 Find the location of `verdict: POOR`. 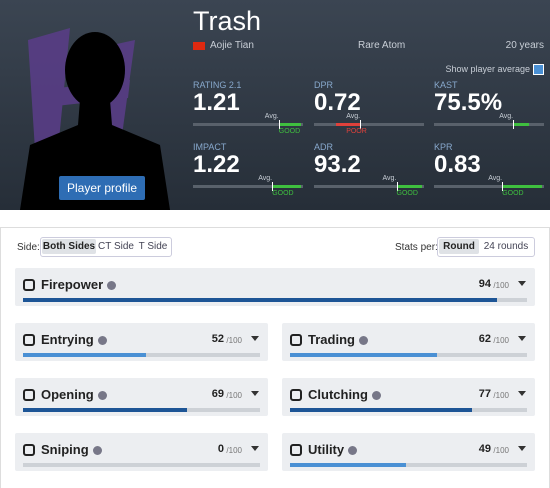

verdict: POOR is located at coordinates (356, 131).